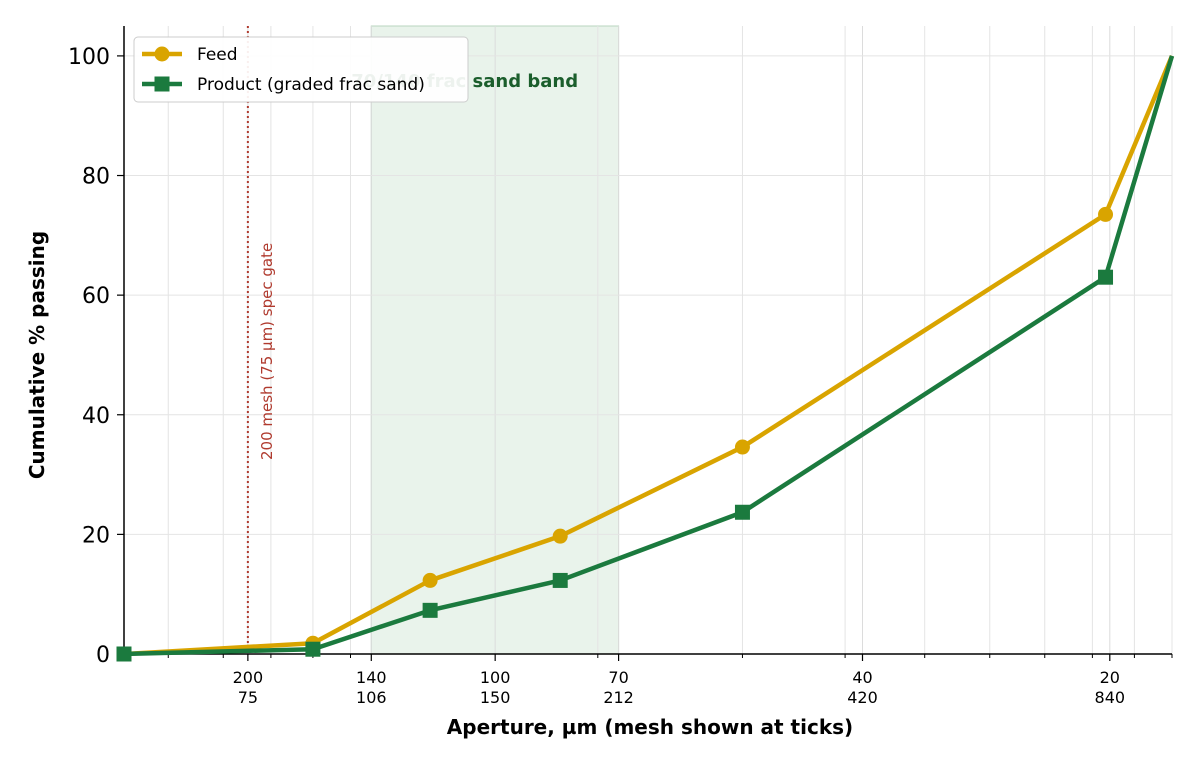 This screenshot has width=1200, height=766. What do you see at coordinates (371, 677) in the screenshot?
I see `x-tick-label-mesh: 140` at bounding box center [371, 677].